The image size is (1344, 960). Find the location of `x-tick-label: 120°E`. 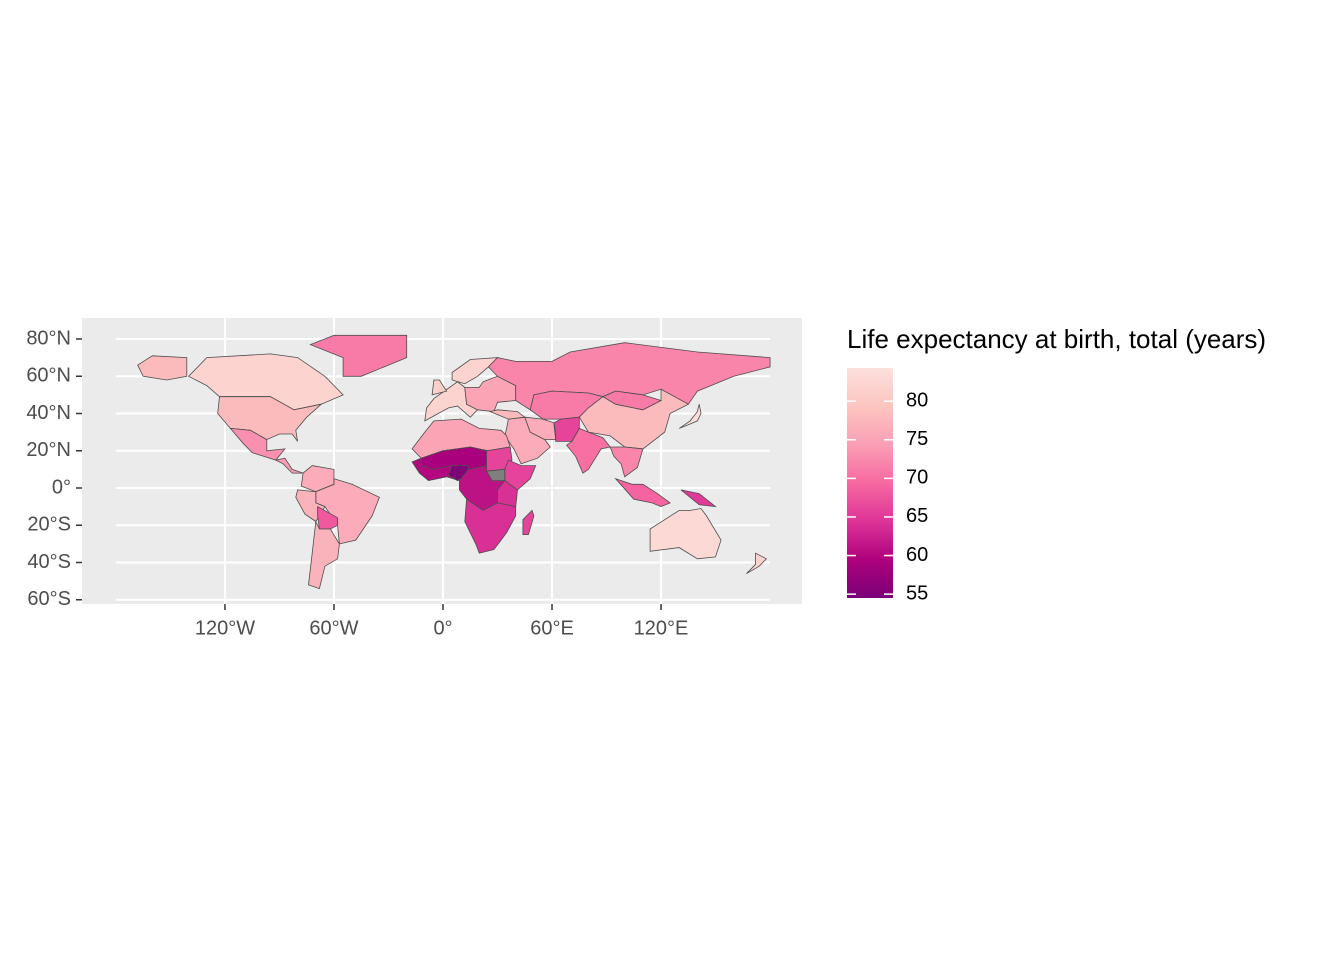

x-tick-label: 120°E is located at coordinates (661, 628).